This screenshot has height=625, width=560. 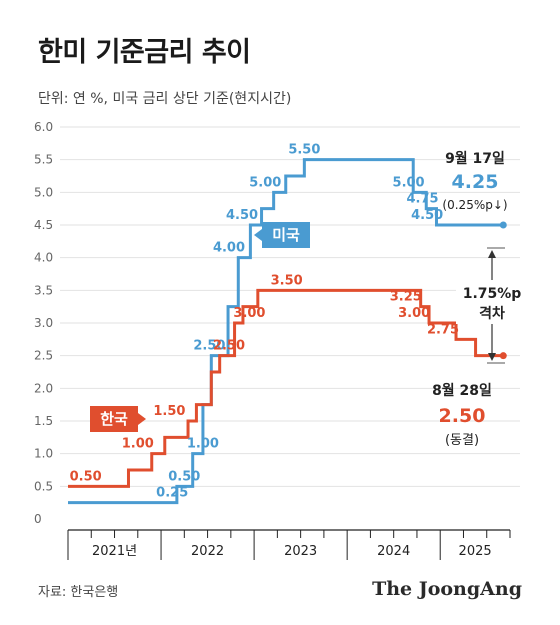 What do you see at coordinates (474, 205) in the screenshot?
I see `us-change-label: (0.25%p↓)` at bounding box center [474, 205].